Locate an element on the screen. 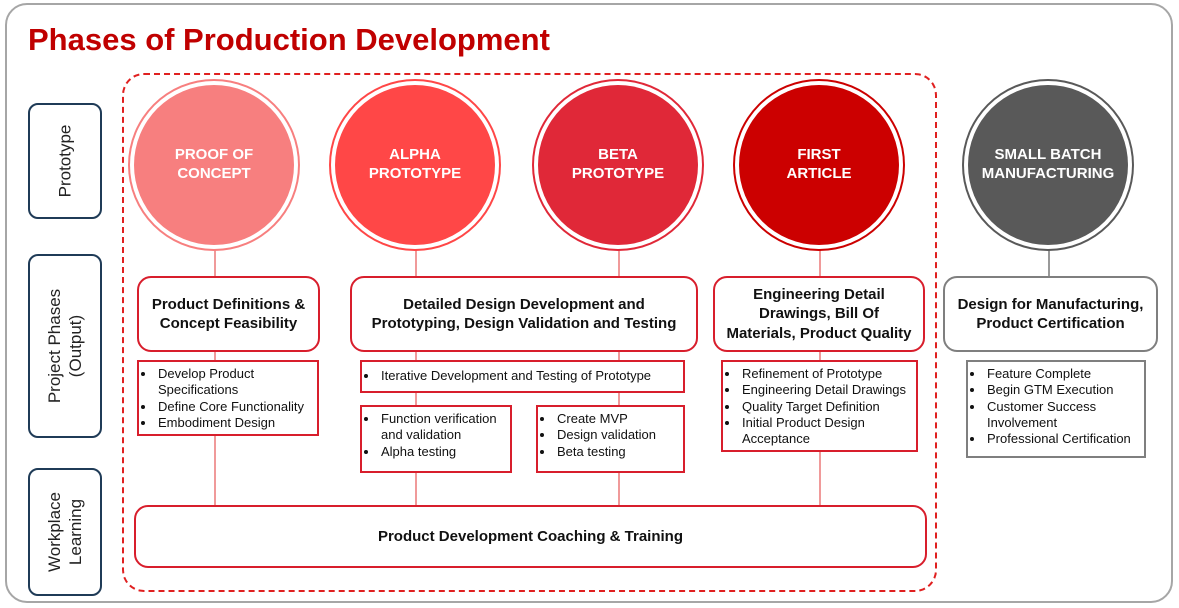  phase-circle: ALPHA PROTOTYPE is located at coordinates (415, 165).